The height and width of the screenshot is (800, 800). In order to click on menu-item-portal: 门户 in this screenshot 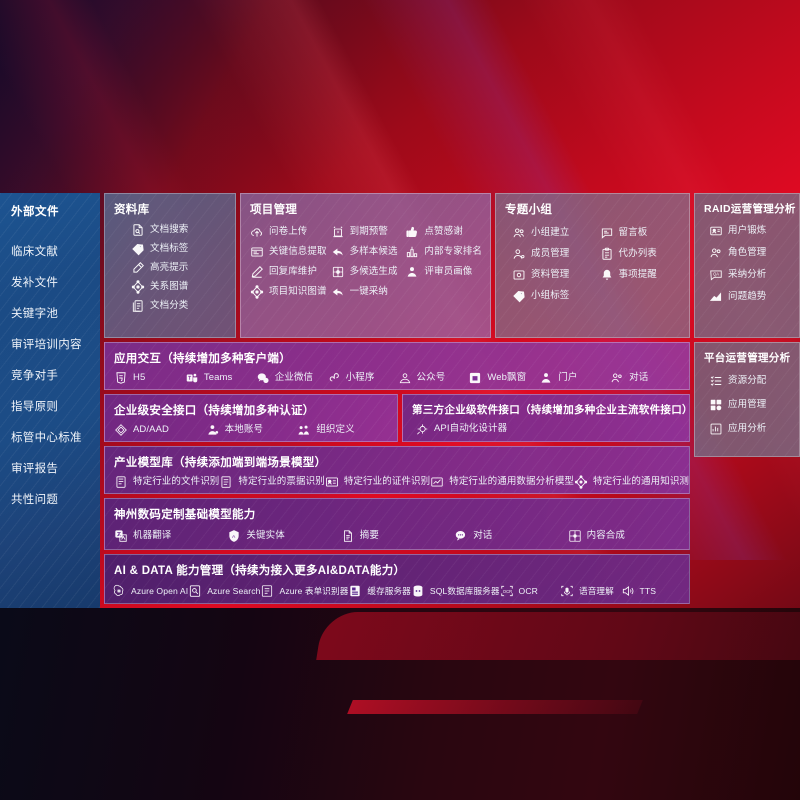, I will do `click(574, 378)`.